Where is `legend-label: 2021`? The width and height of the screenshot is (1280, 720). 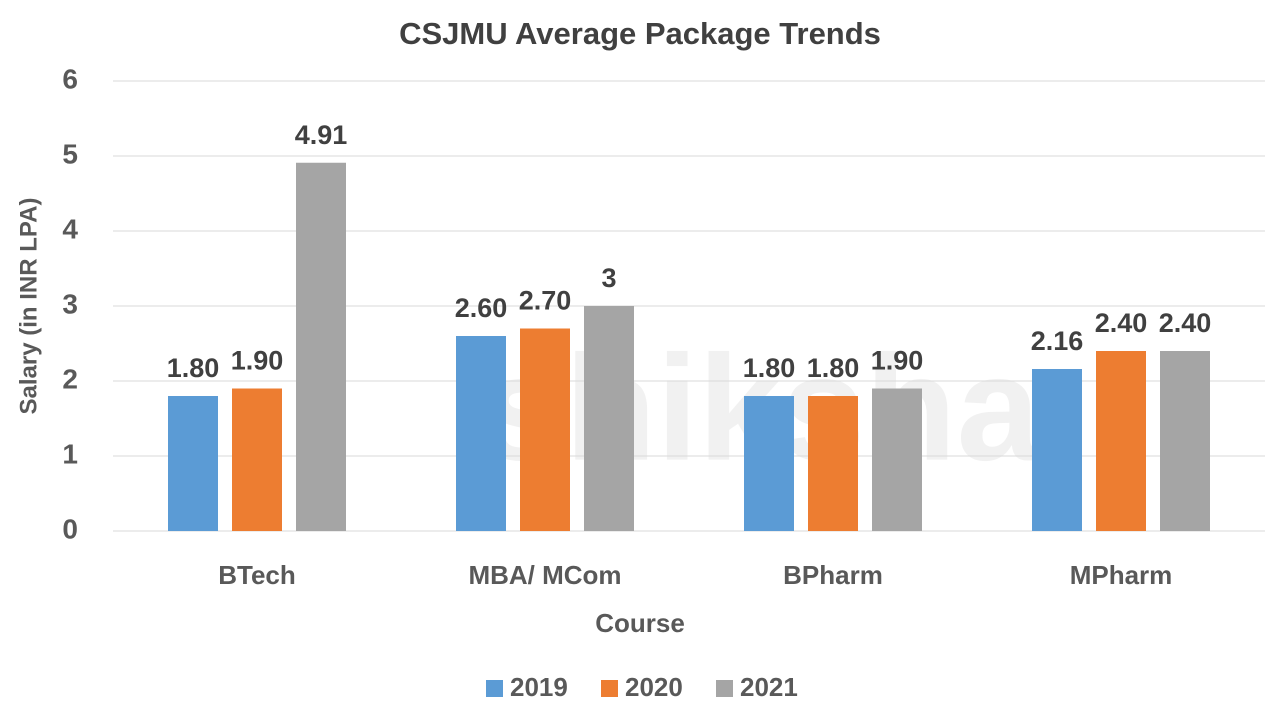 legend-label: 2021 is located at coordinates (769, 687).